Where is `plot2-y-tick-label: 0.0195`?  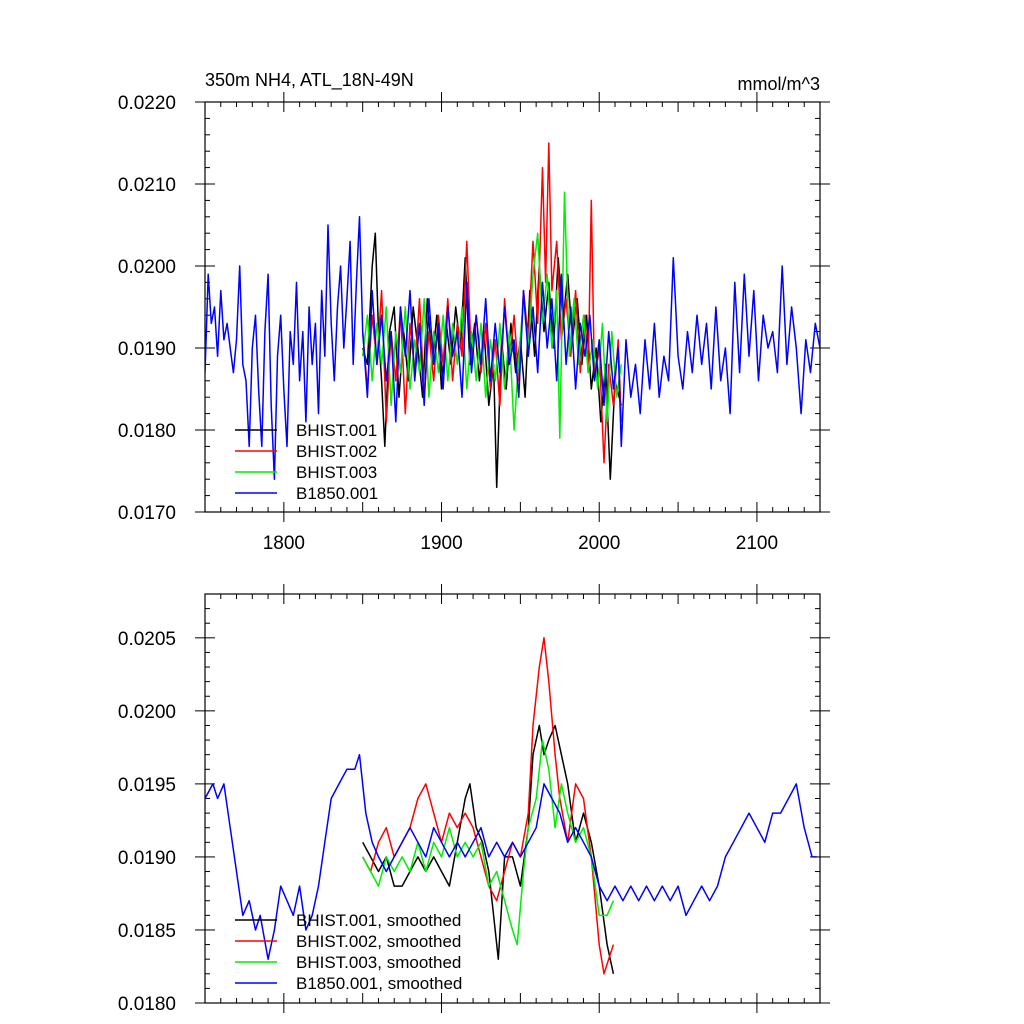 plot2-y-tick-label: 0.0195 is located at coordinates (147, 785).